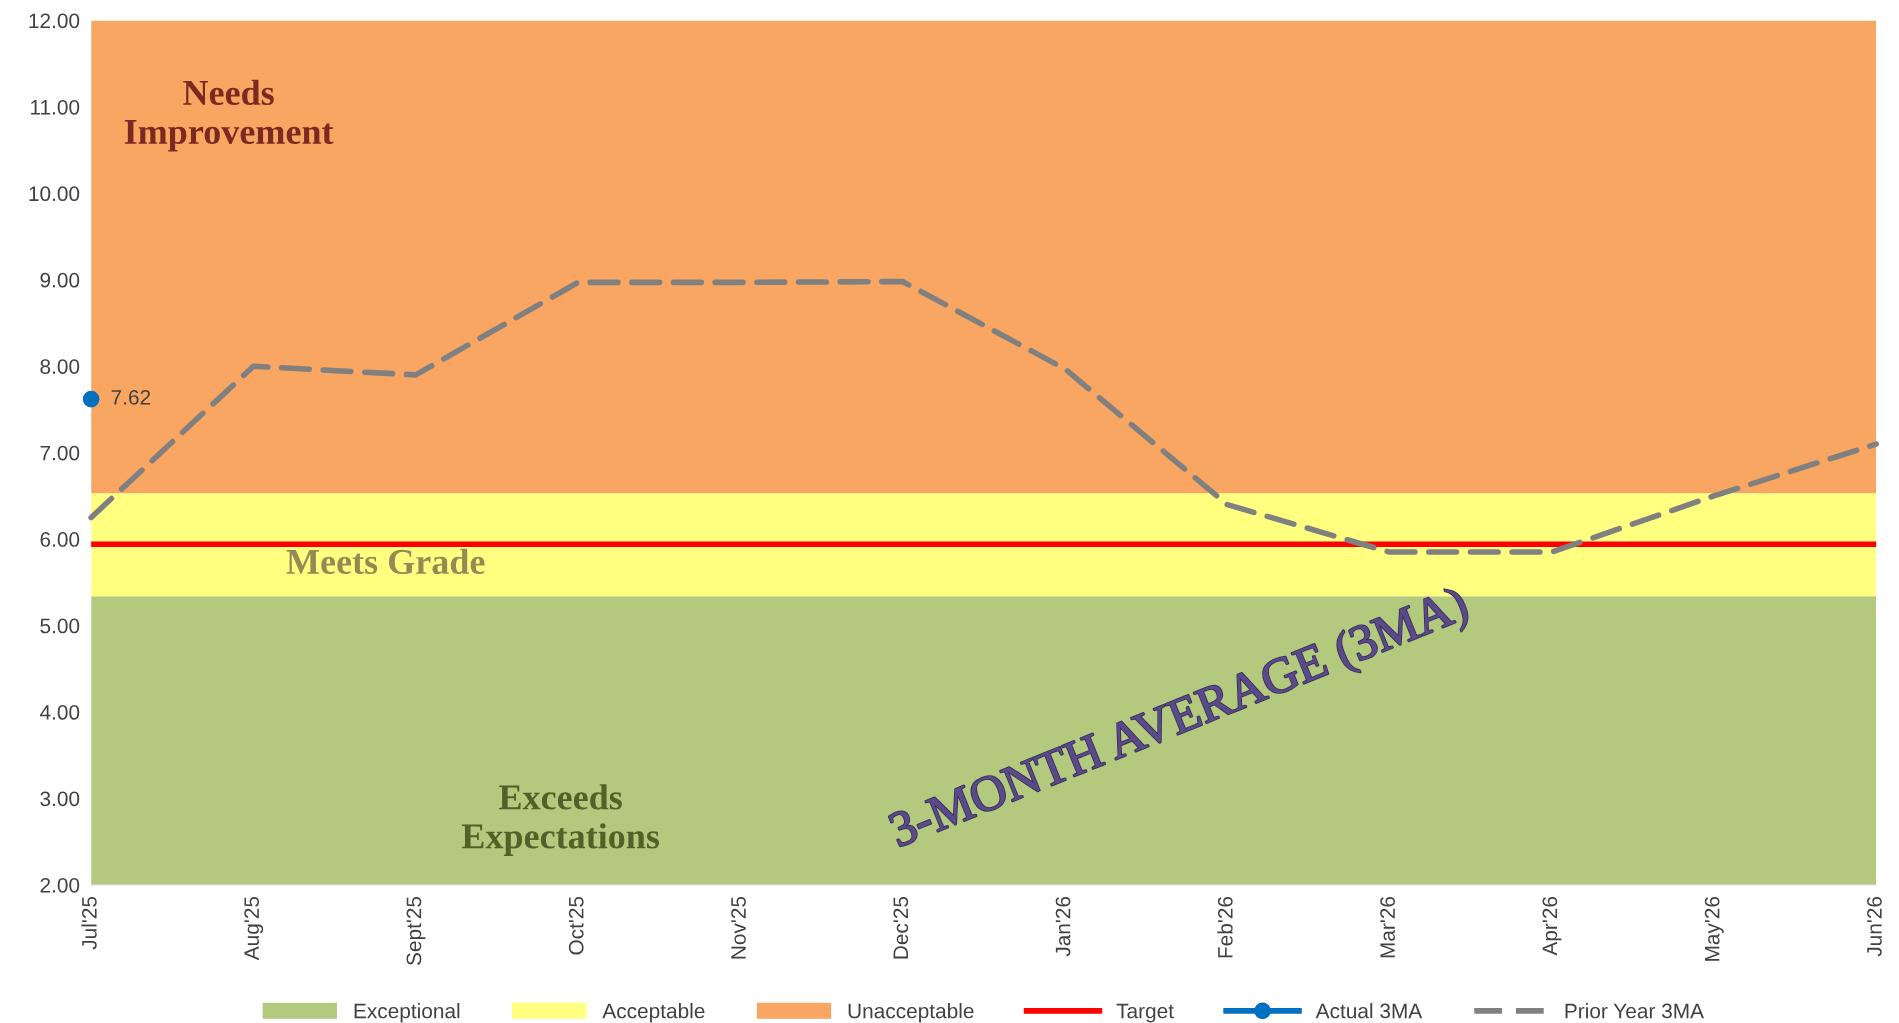 The height and width of the screenshot is (1023, 1899). What do you see at coordinates (60, 799) in the screenshot?
I see `y-tick-label: 3.00` at bounding box center [60, 799].